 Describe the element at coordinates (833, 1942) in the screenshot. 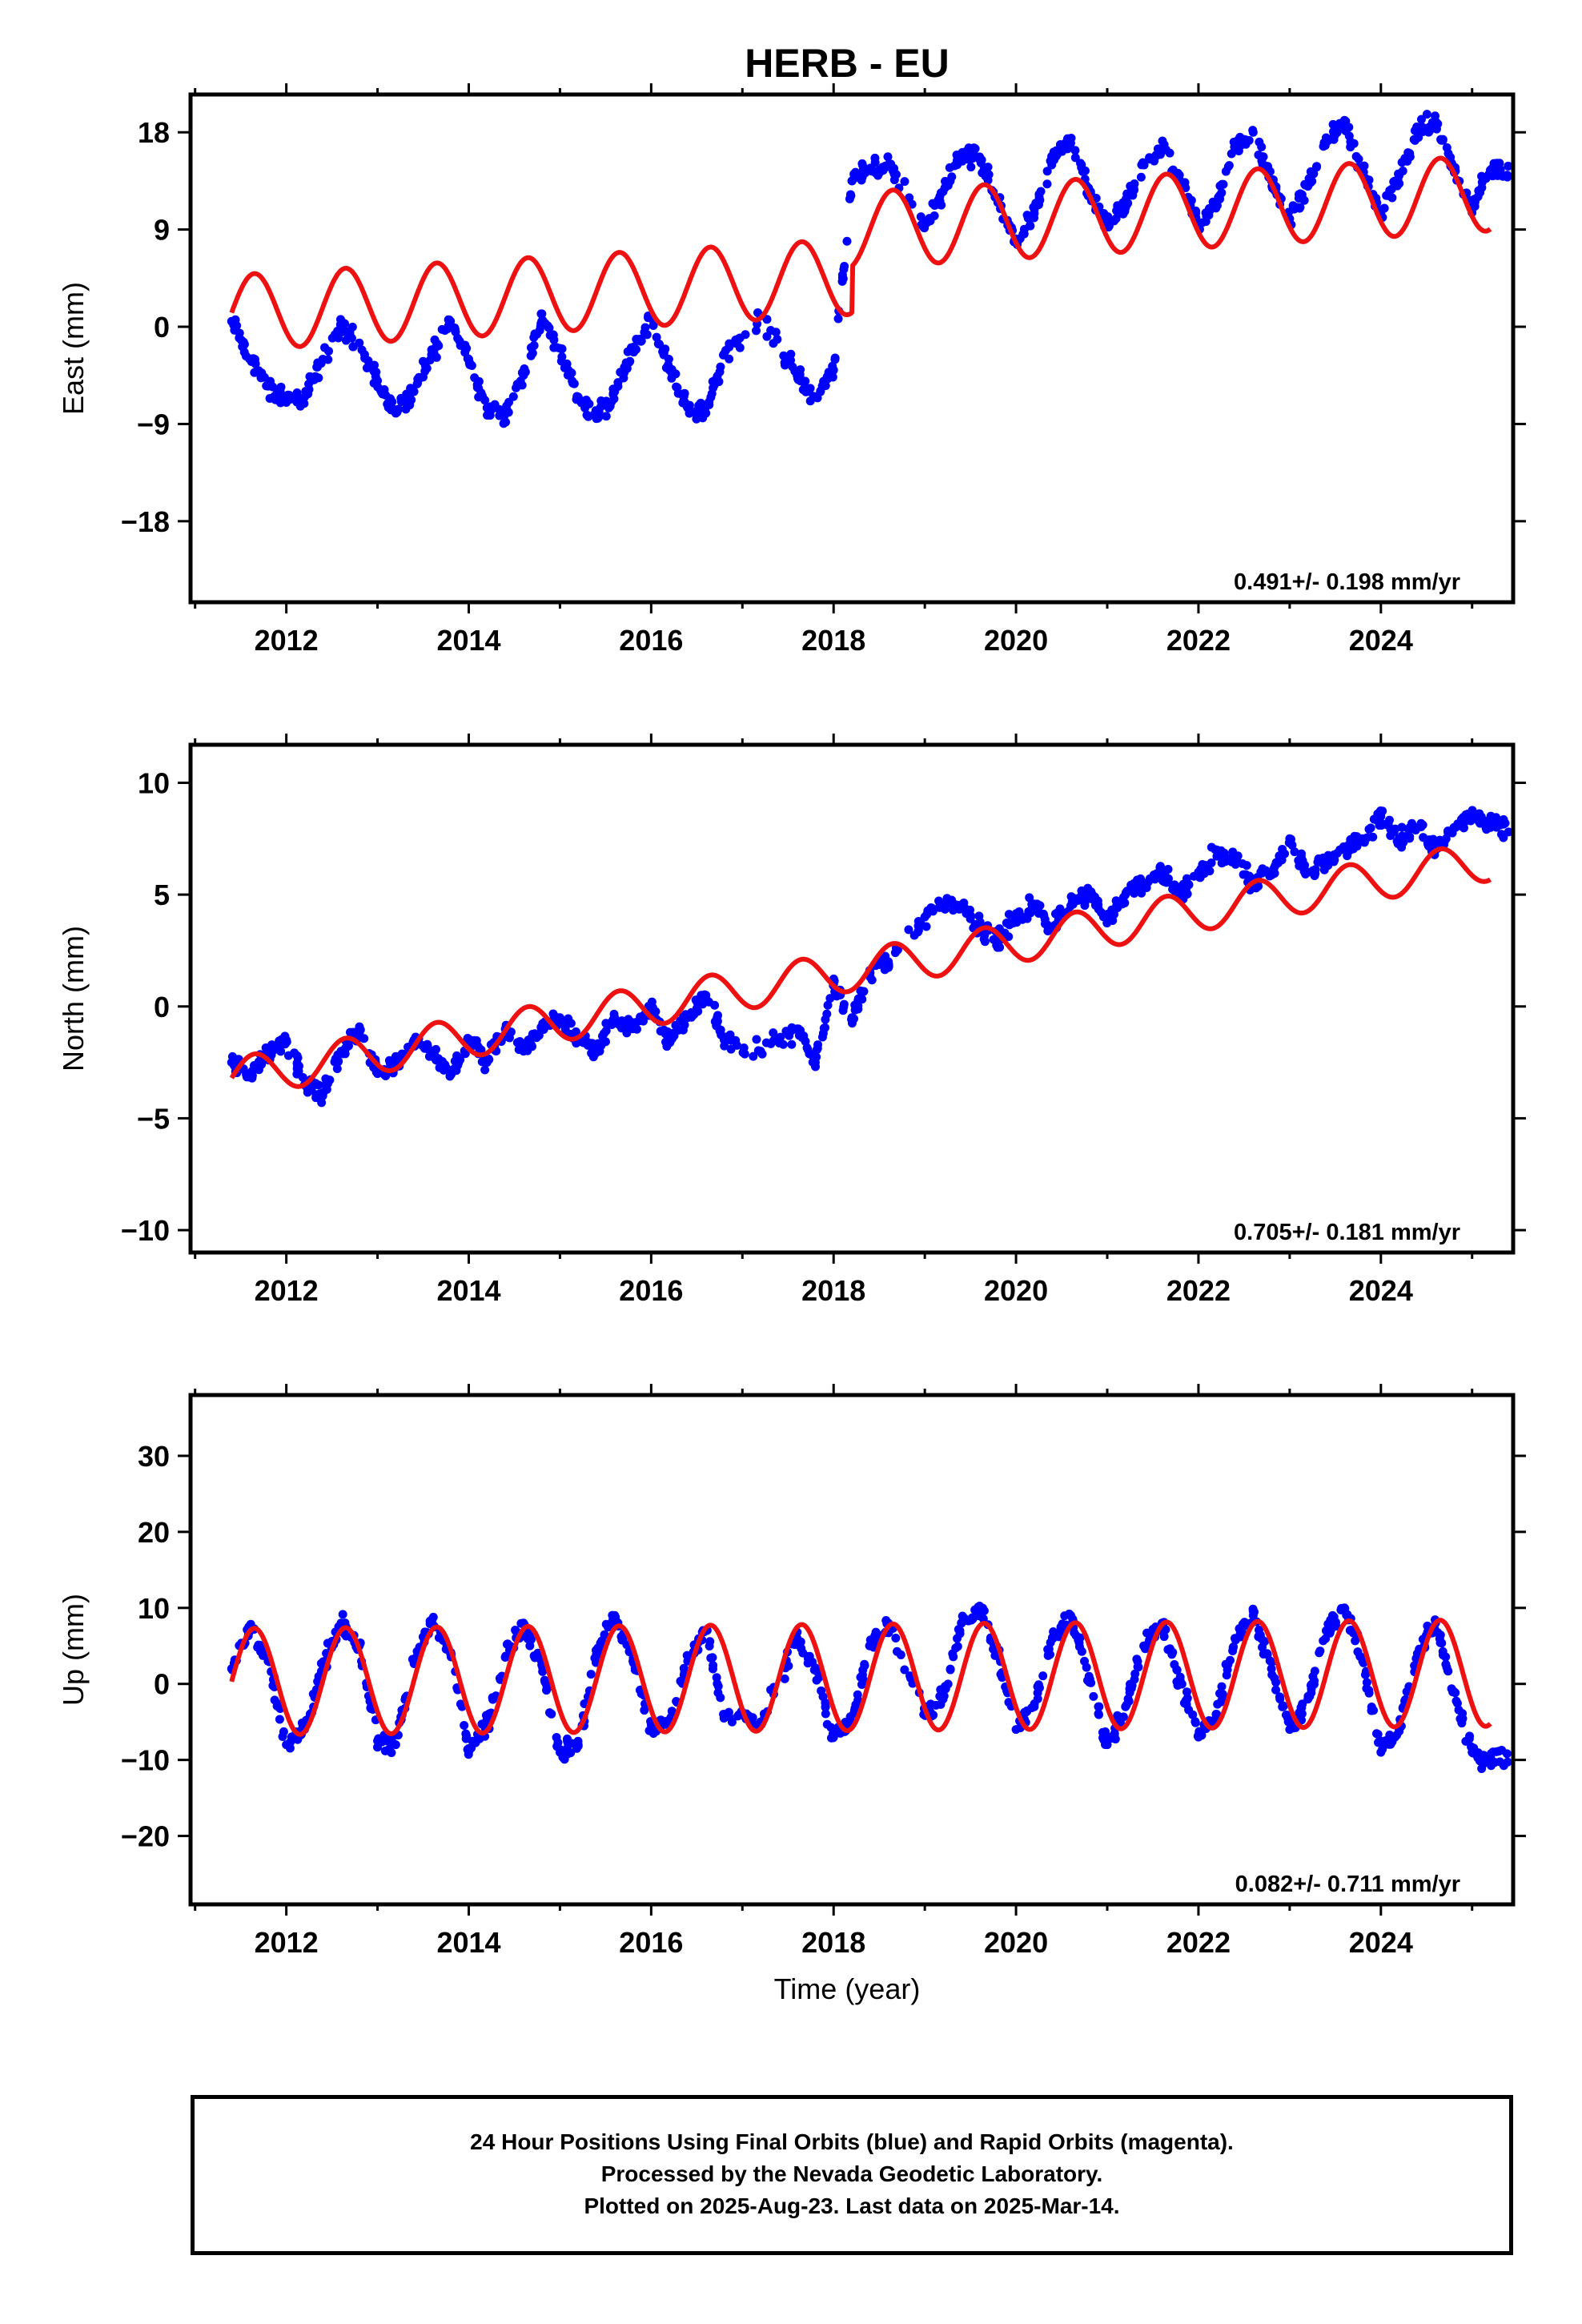

I see `up-x-tick-label: 2018` at that location.